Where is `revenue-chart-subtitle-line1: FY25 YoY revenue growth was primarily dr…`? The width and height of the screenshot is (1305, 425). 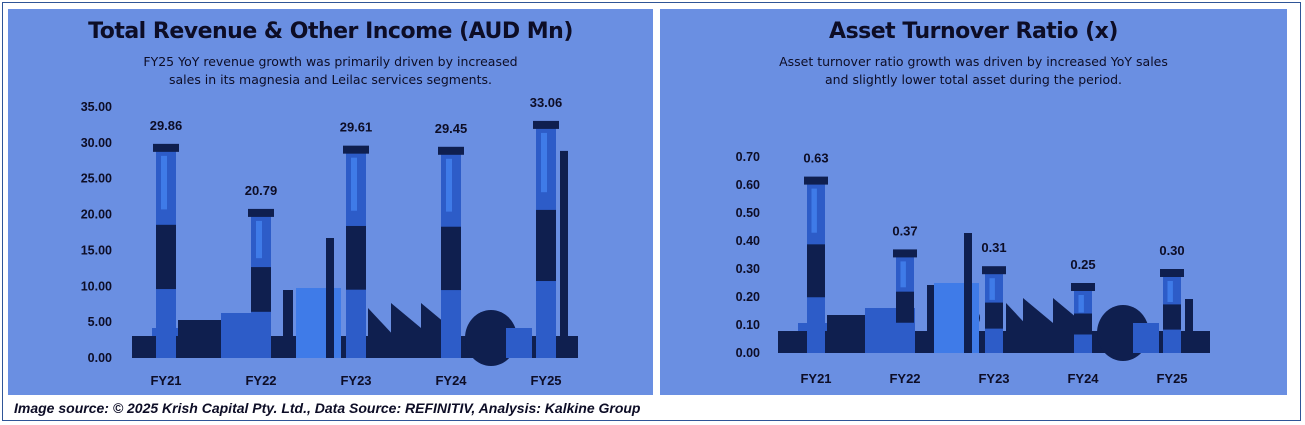
revenue-chart-subtitle-line1: FY25 YoY revenue growth was primarily dr… is located at coordinates (330, 61).